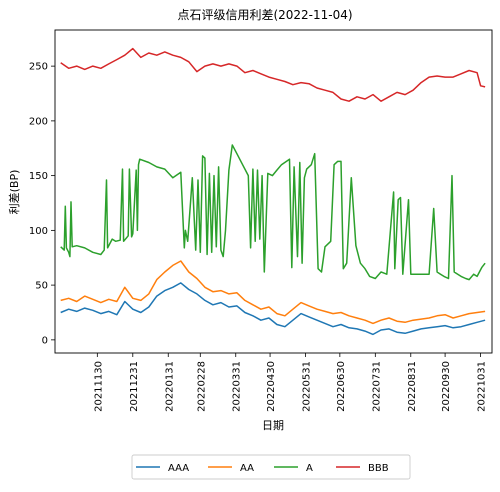  I want to click on y-tick-label: 250, so click(38, 67).